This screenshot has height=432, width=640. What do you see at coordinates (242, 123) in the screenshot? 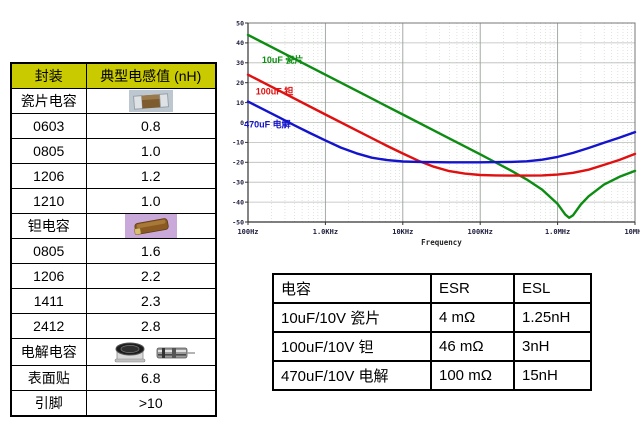
I see `y-tick-label: 0` at bounding box center [242, 123].